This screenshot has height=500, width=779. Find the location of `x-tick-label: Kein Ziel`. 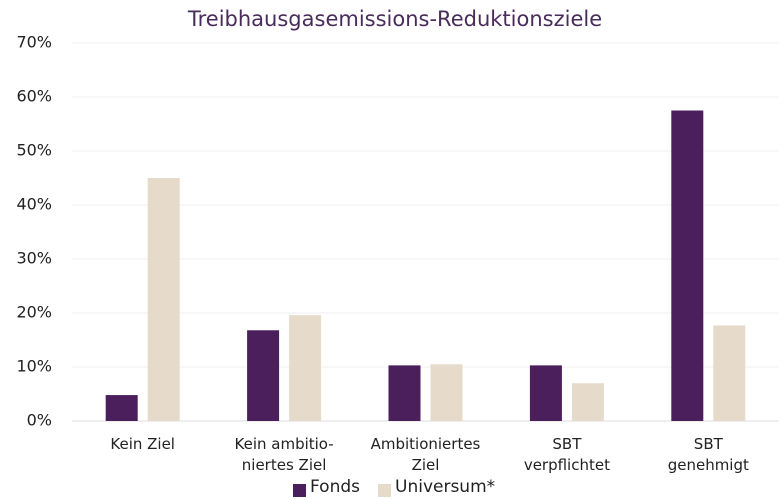

x-tick-label: Kein Ziel is located at coordinates (142, 444).